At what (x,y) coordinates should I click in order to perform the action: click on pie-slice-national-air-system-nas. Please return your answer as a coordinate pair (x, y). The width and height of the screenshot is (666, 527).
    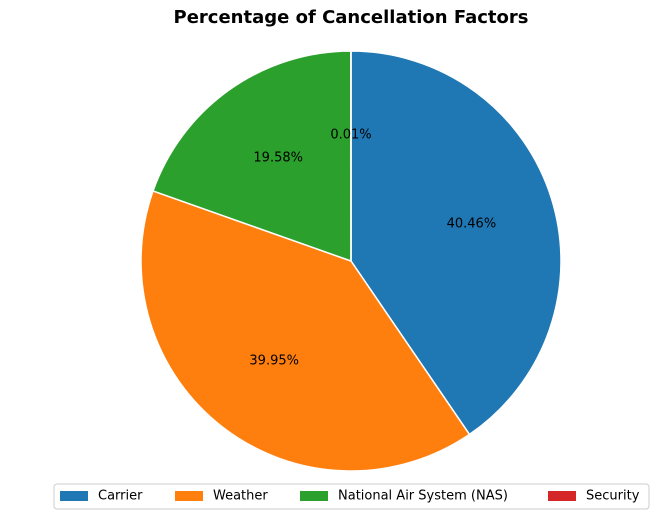
    Looking at the image, I should click on (252, 156).